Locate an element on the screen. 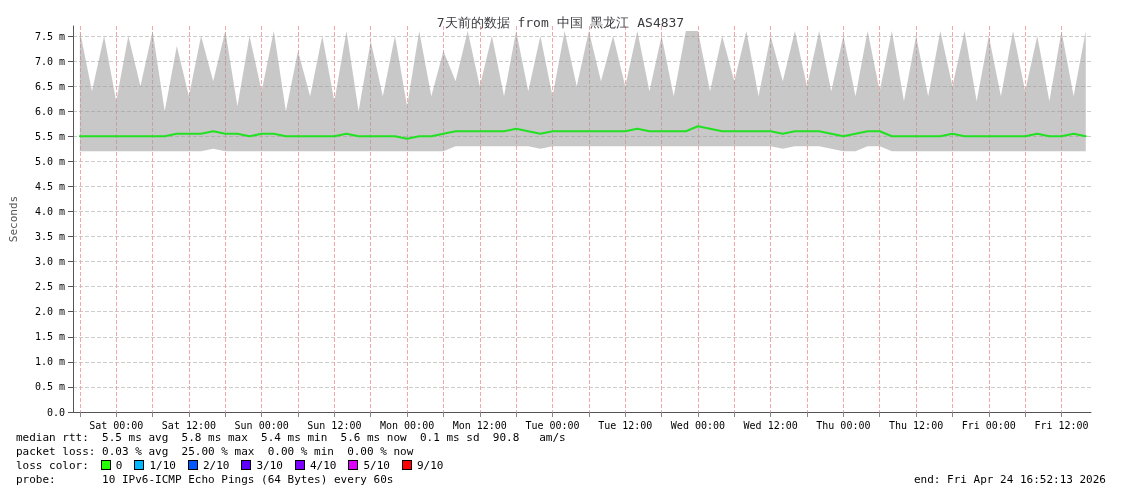  x-tick-label: Thu 00:00 is located at coordinates (843, 425).